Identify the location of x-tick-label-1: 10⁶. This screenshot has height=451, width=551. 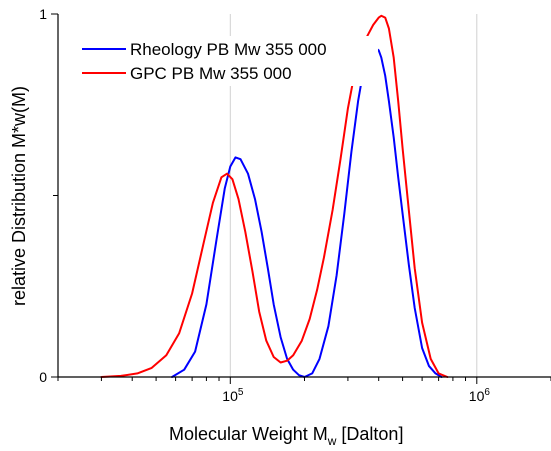
(480, 395).